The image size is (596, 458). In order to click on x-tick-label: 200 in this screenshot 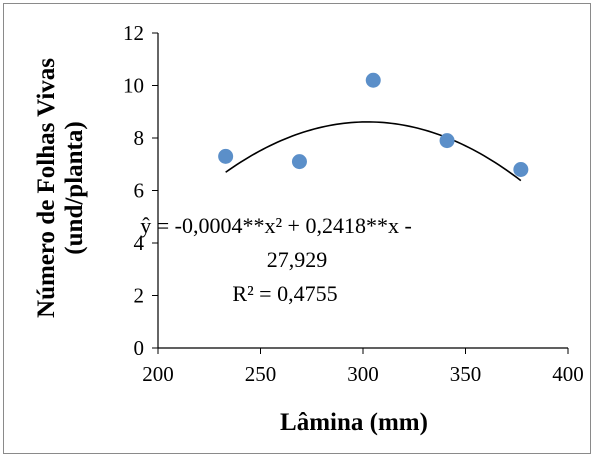, I will do `click(158, 374)`.